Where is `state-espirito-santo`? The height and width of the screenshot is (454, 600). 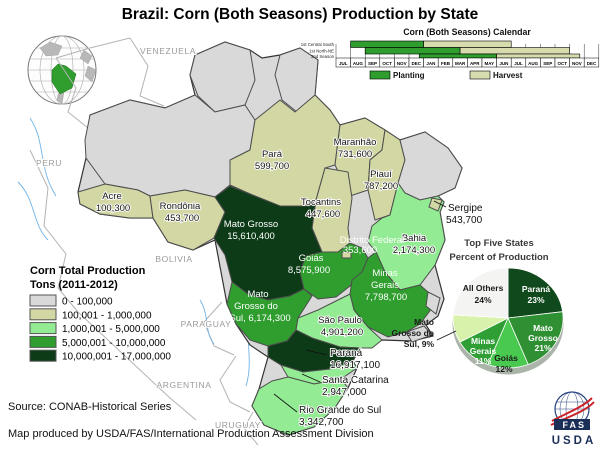 state-espirito-santo is located at coordinates (433, 303).